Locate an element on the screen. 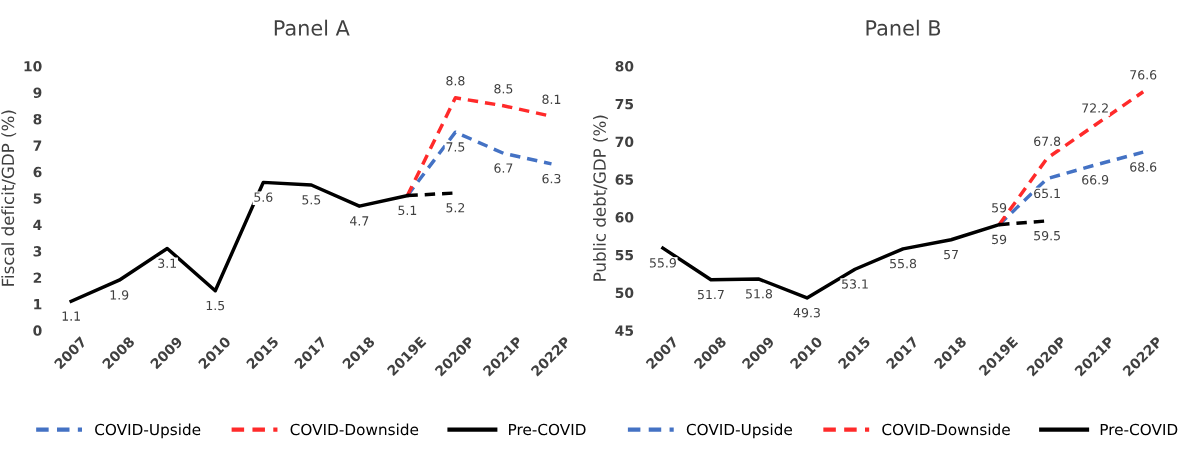 Image resolution: width=1179 pixels, height=472 pixels. y-tick-label: 4 is located at coordinates (37, 224).